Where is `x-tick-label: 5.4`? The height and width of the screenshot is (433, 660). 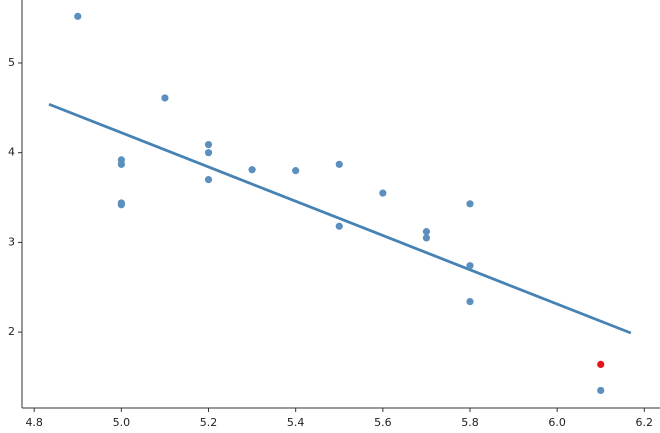 x-tick-label: 5.4 is located at coordinates (296, 422).